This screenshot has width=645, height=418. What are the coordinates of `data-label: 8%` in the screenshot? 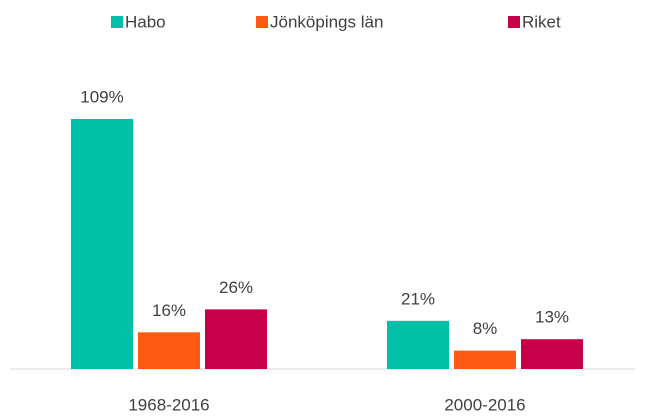 It's located at (485, 328).